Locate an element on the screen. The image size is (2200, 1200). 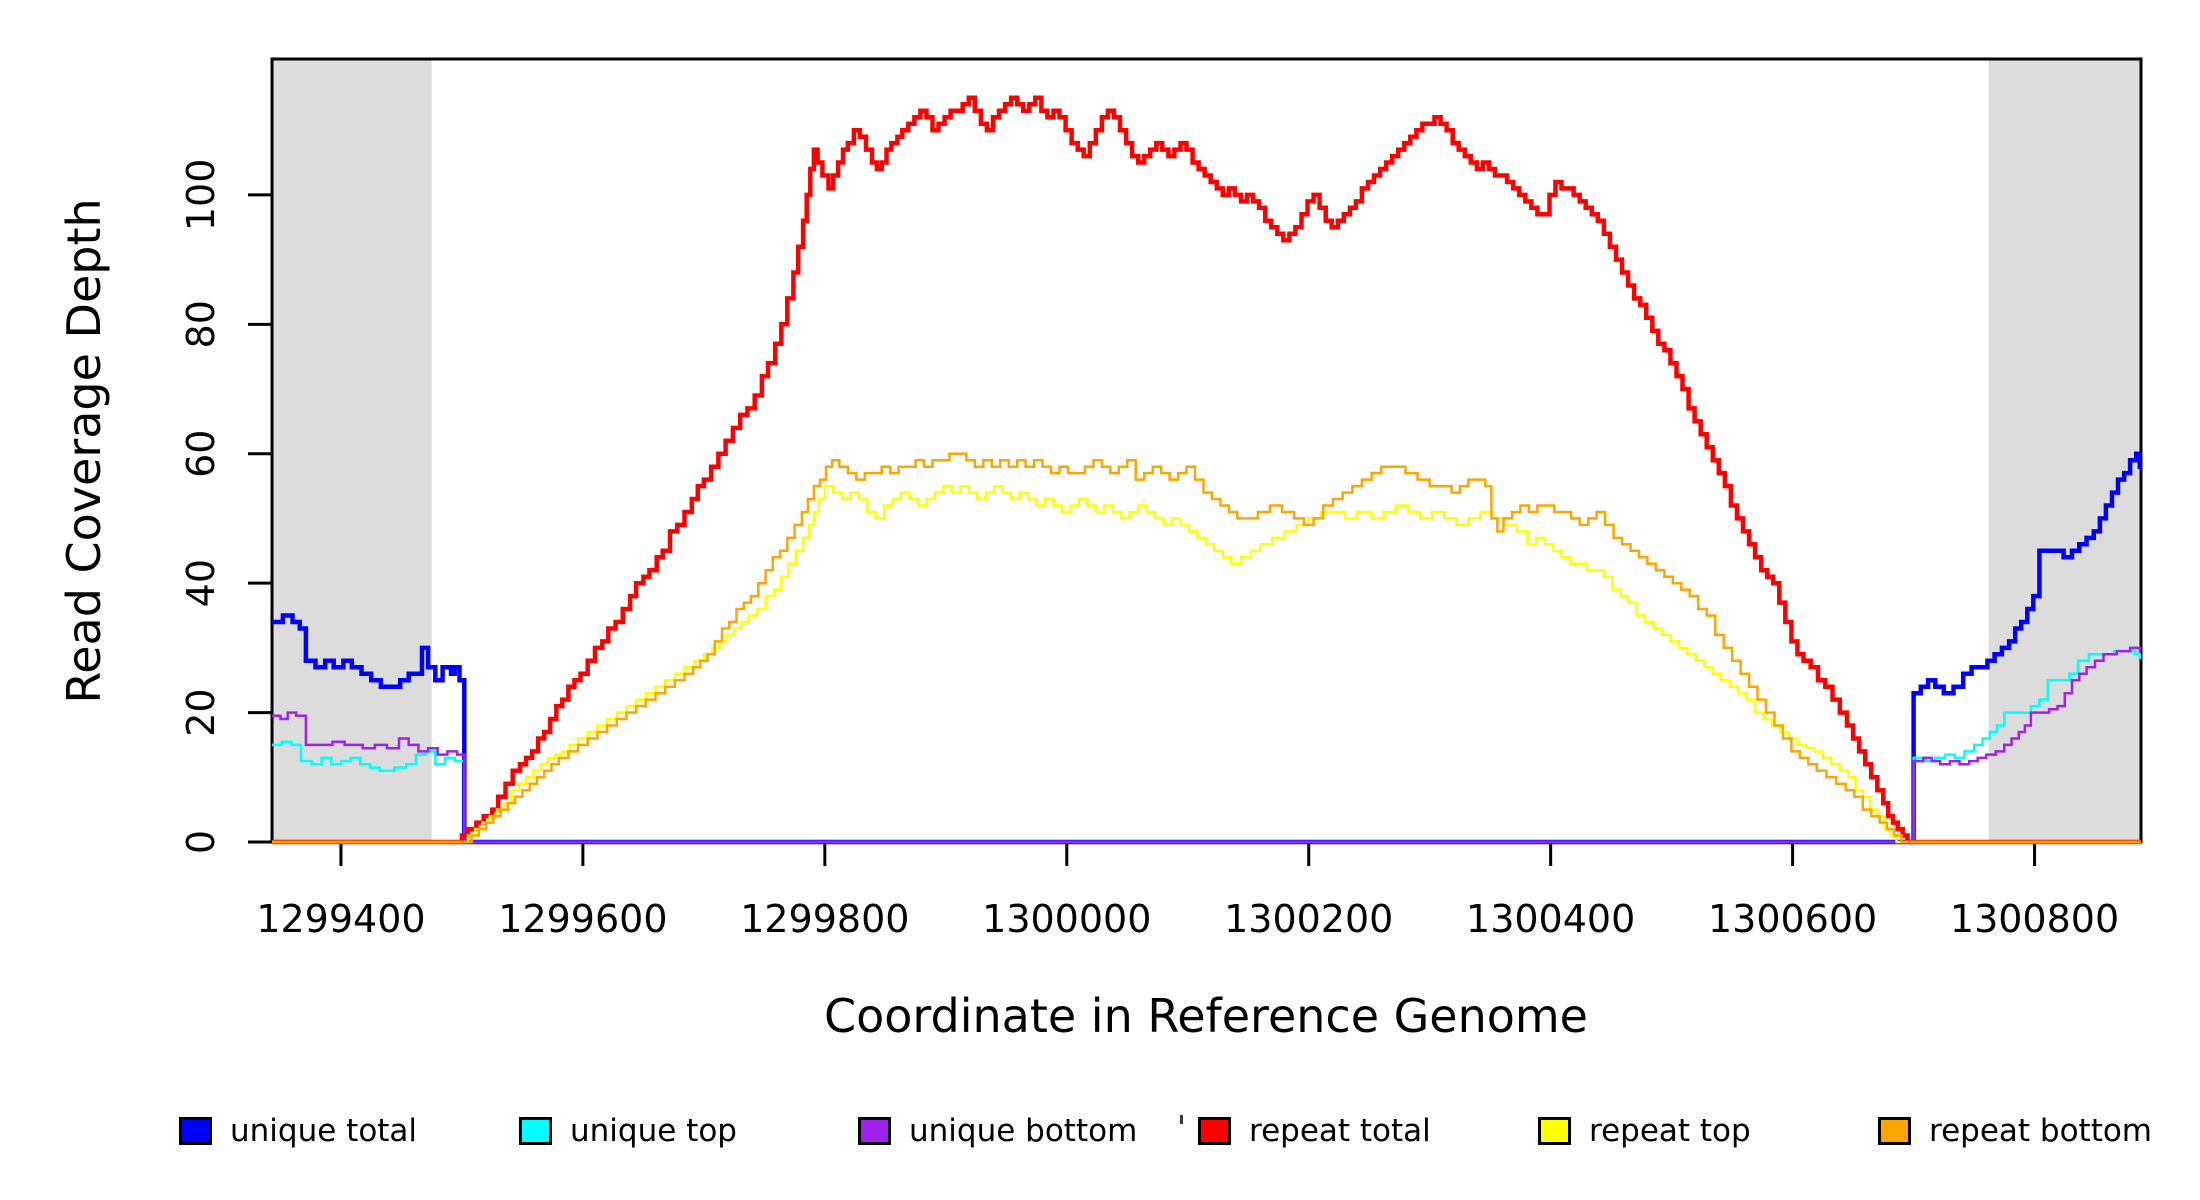
repeat-top-swatch is located at coordinates (1554, 1131).